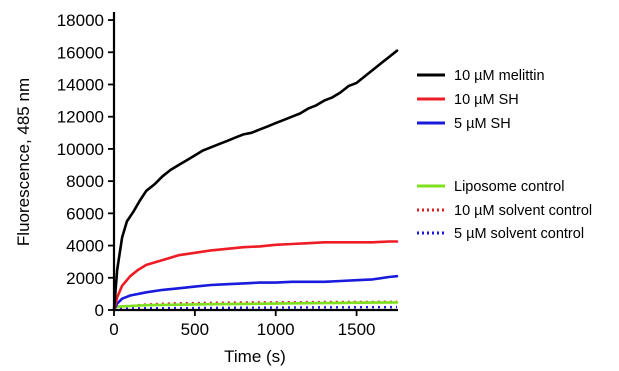  What do you see at coordinates (509, 187) in the screenshot?
I see `legend-label-liposome-control: Liposome control` at bounding box center [509, 187].